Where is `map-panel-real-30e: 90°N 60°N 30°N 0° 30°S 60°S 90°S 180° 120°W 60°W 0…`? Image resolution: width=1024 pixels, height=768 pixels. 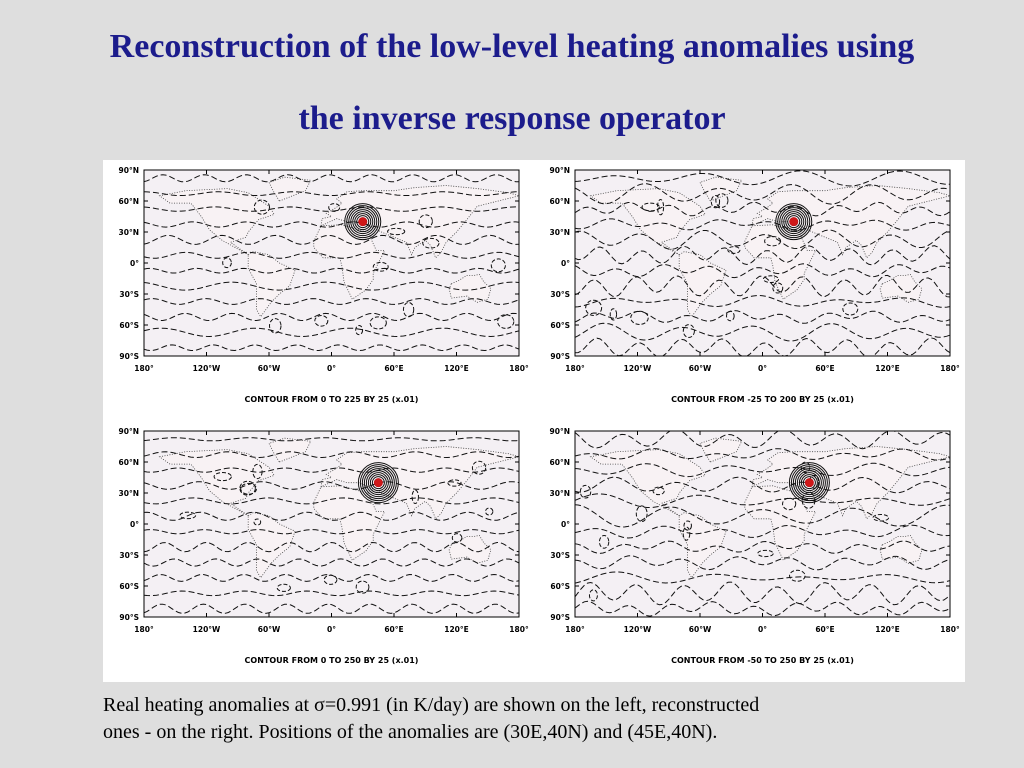 map-panel-real-30e: 90°N 60°N 30°N 0° 30°S 60°S 90°S 180° 120°W 60°W 0… is located at coordinates (318, 290).